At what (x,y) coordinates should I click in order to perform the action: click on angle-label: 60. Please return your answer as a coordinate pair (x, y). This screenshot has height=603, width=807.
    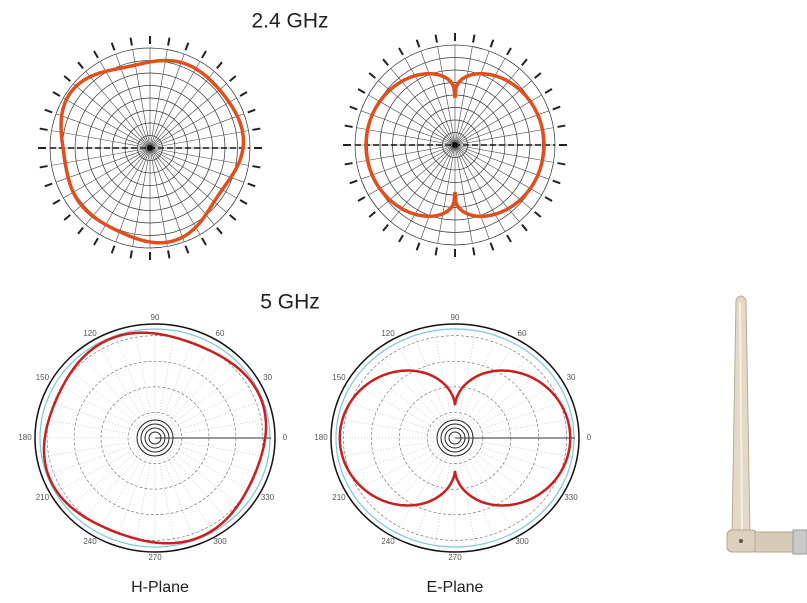
    Looking at the image, I should click on (522, 333).